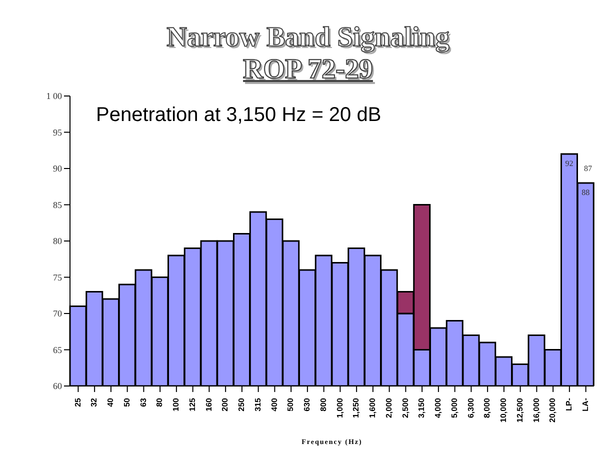 Image resolution: width=616 pixels, height=463 pixels. What do you see at coordinates (471, 407) in the screenshot?
I see `x-tick-label: 6,300` at bounding box center [471, 407].